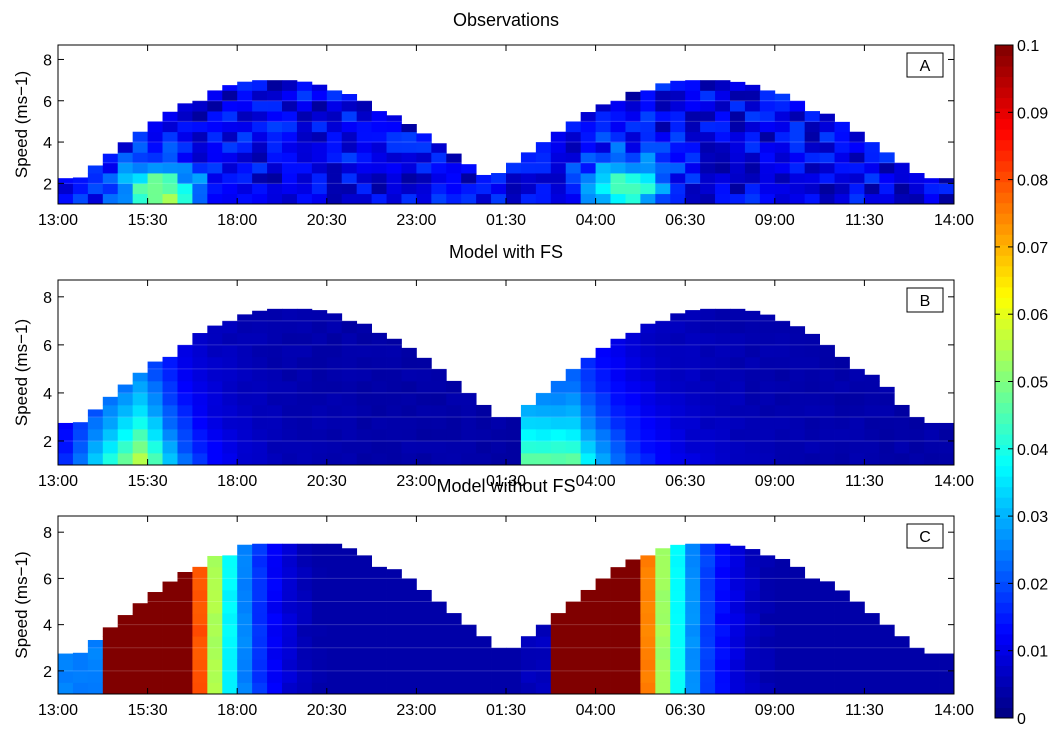 This screenshot has width=1062, height=753. What do you see at coordinates (925, 301) in the screenshot?
I see `panel-letter: B` at bounding box center [925, 301].